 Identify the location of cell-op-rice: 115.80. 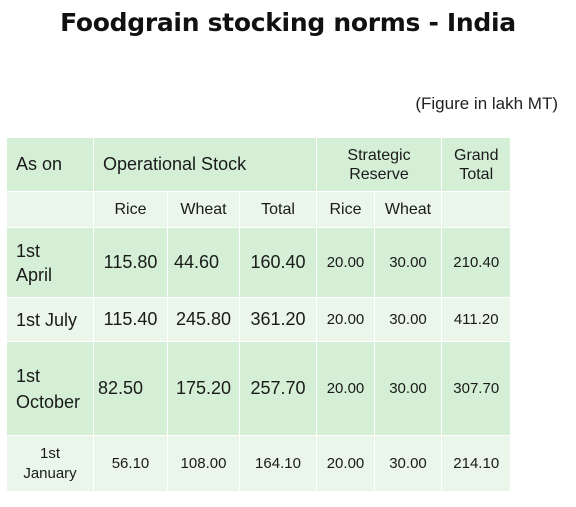
(130, 262).